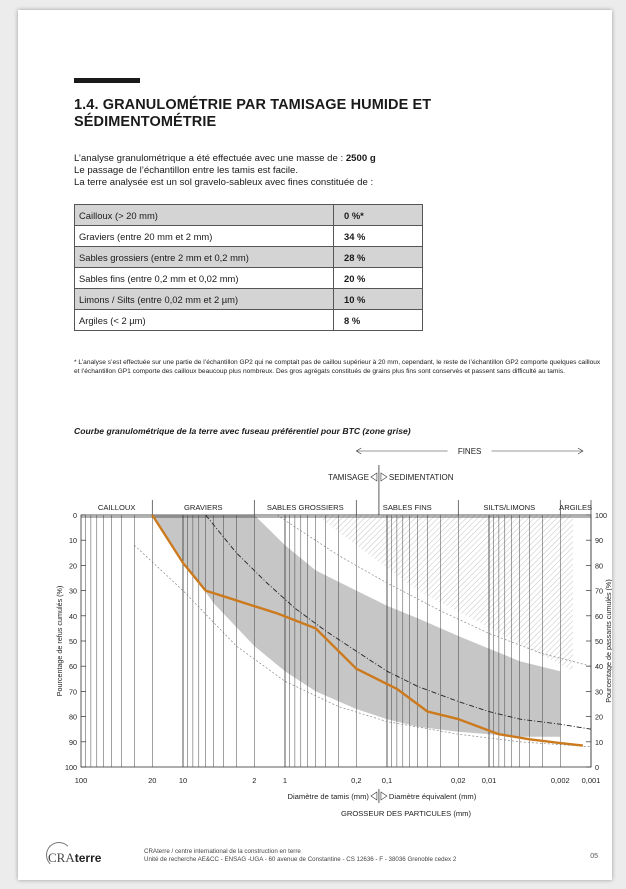  I want to click on section-rule, so click(107, 80).